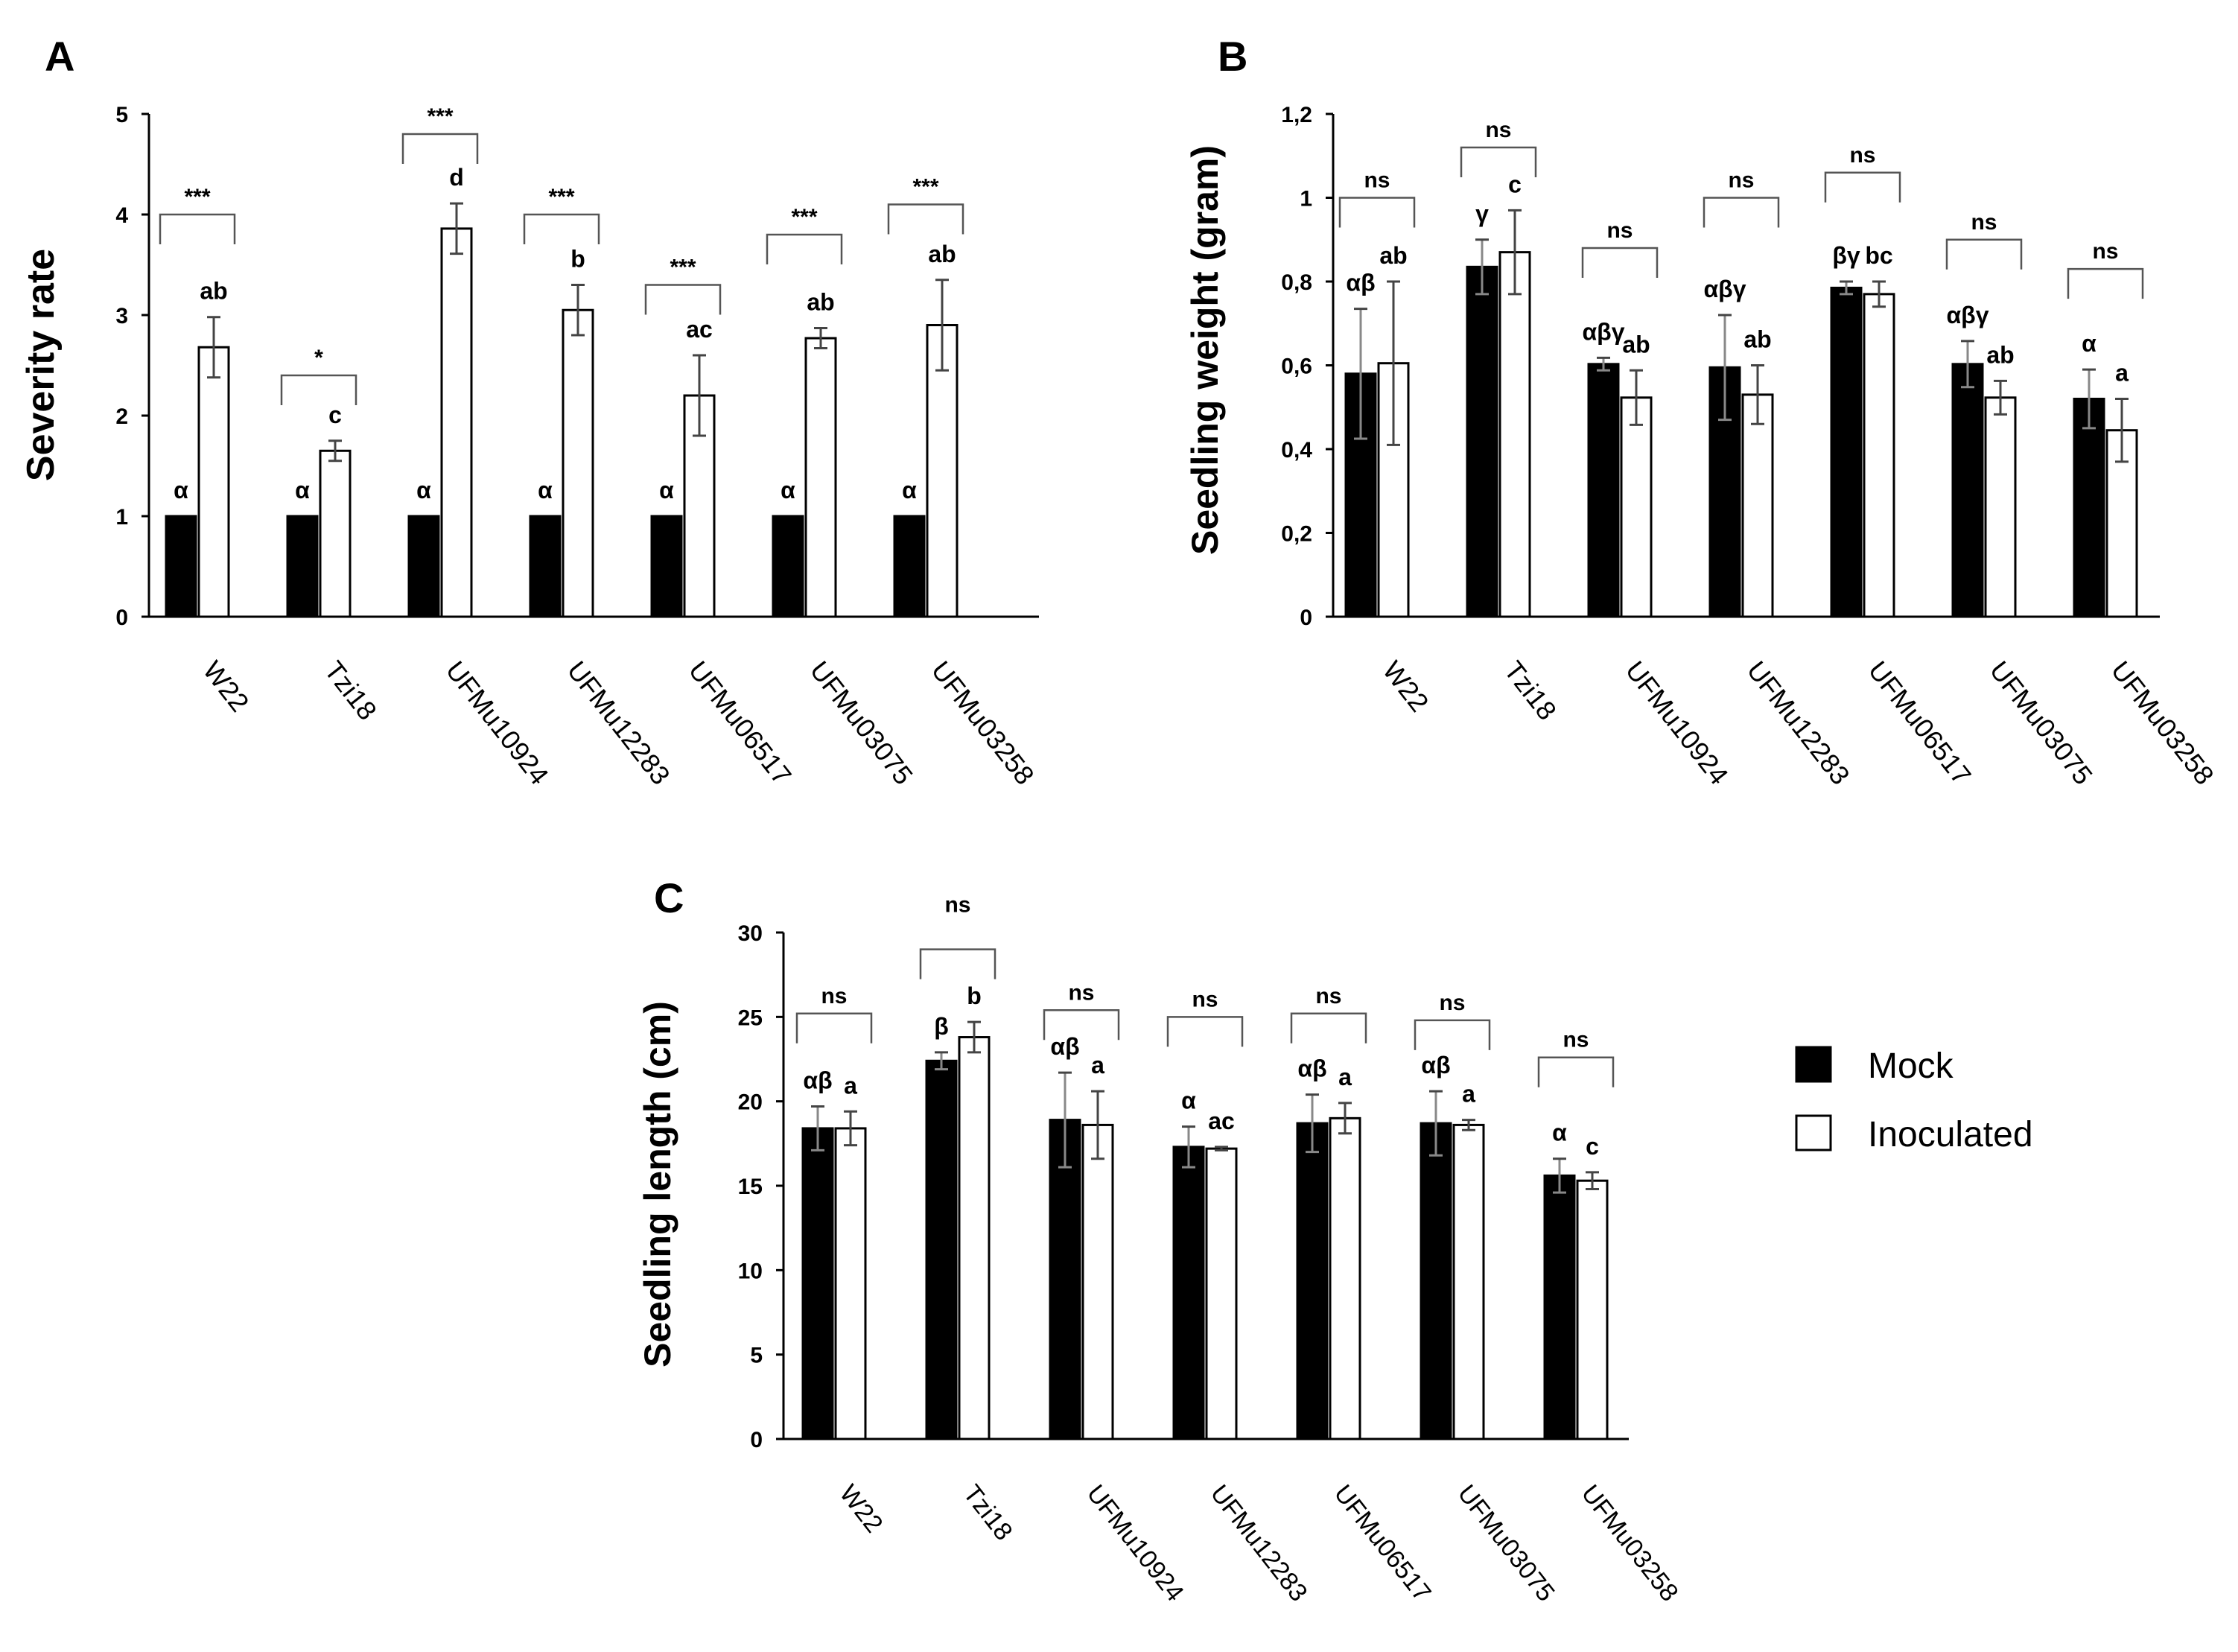 The height and width of the screenshot is (1652, 2238). What do you see at coordinates (121, 215) in the screenshot?
I see `y-tick-label: 4` at bounding box center [121, 215].